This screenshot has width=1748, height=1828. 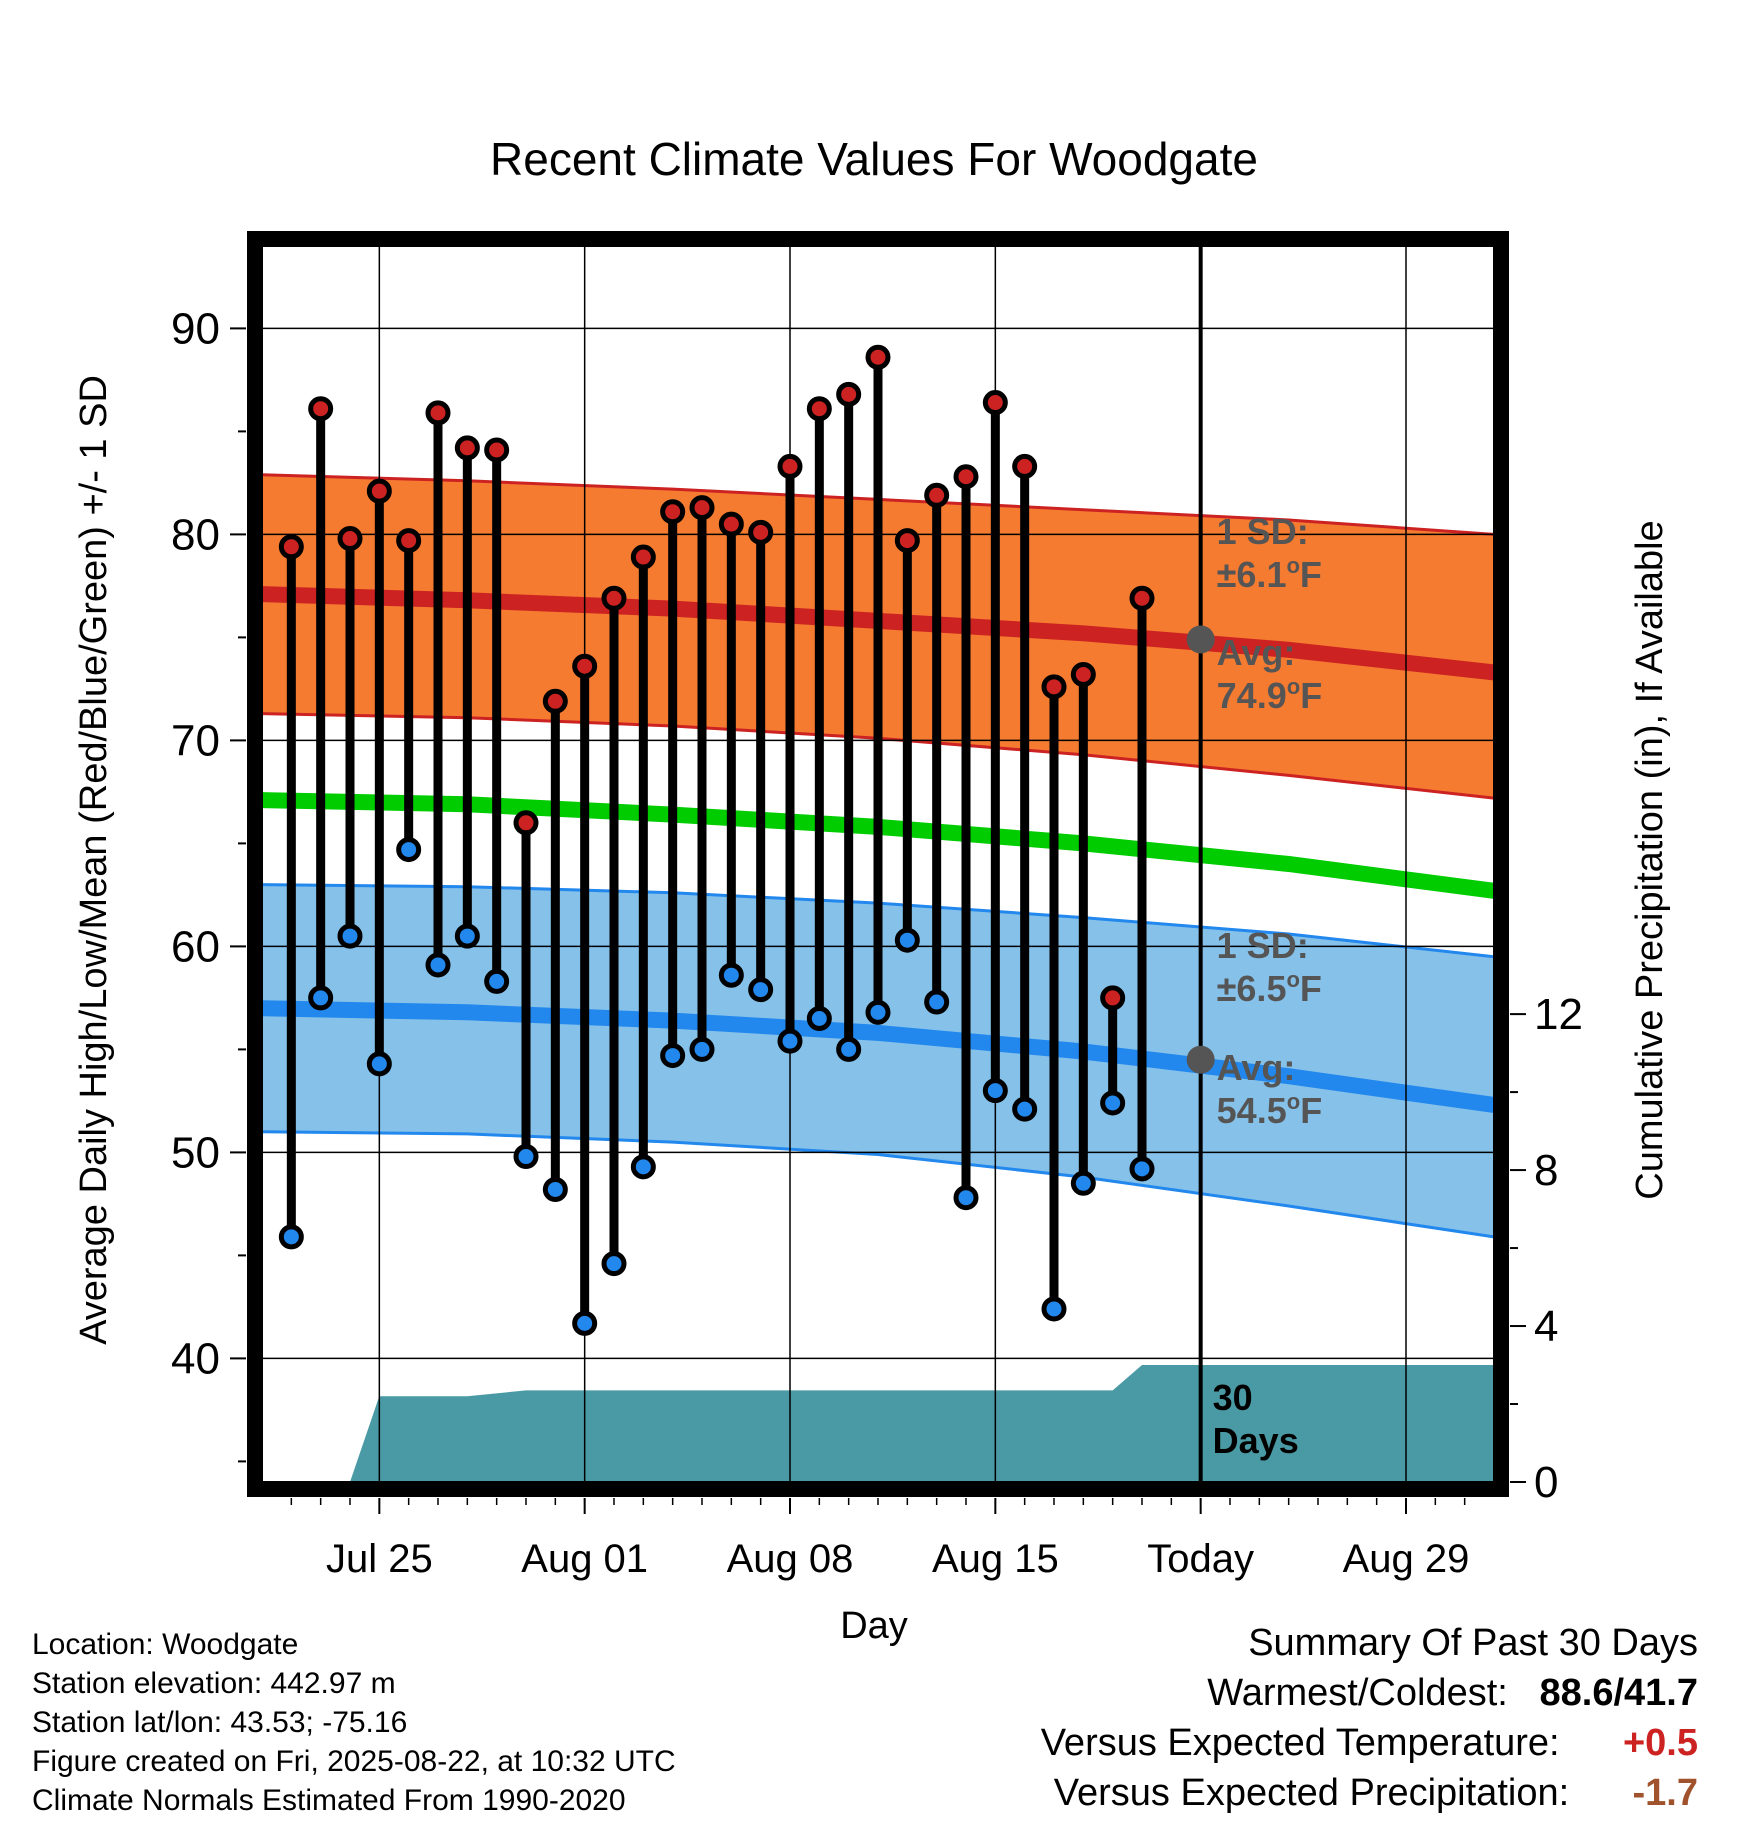 What do you see at coordinates (379, 1559) in the screenshot?
I see `x-tick-label: Jul 25` at bounding box center [379, 1559].